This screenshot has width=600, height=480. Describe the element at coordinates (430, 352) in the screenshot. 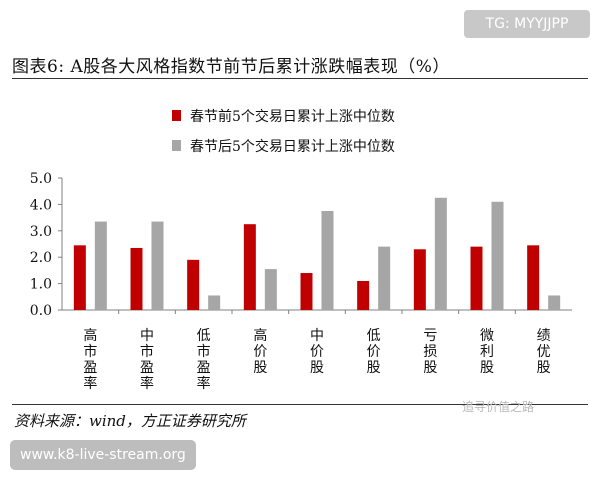

I see `category-label: 亏损股` at that location.